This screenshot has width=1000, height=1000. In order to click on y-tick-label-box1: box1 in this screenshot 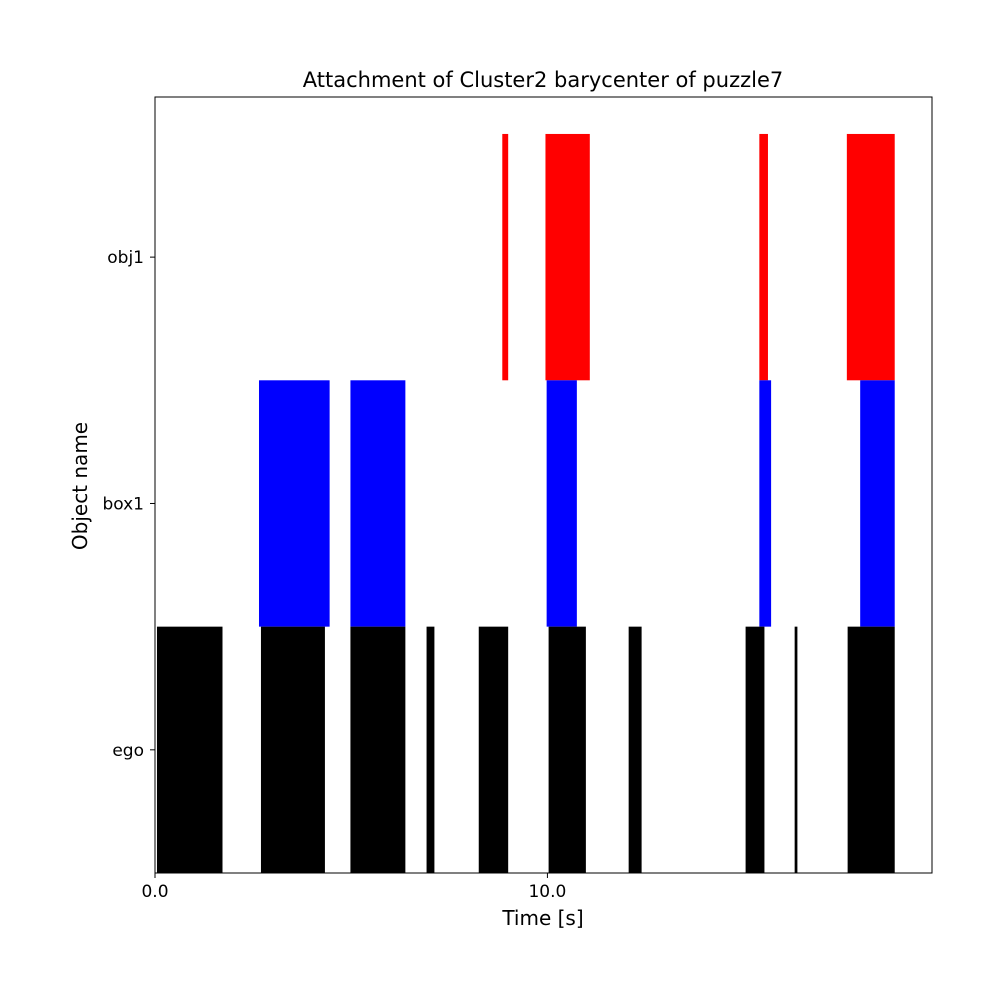, I will do `click(123, 504)`.